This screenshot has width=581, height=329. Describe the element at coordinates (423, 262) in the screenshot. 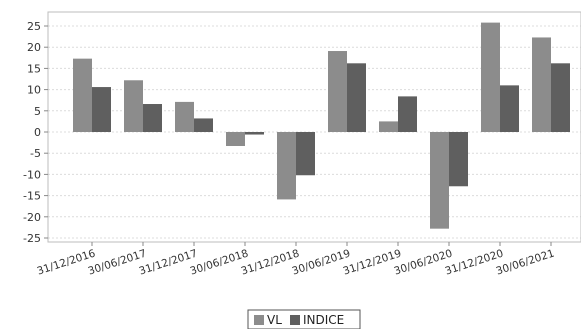

I see `x-tick-label: 30/06/2020` at that location.